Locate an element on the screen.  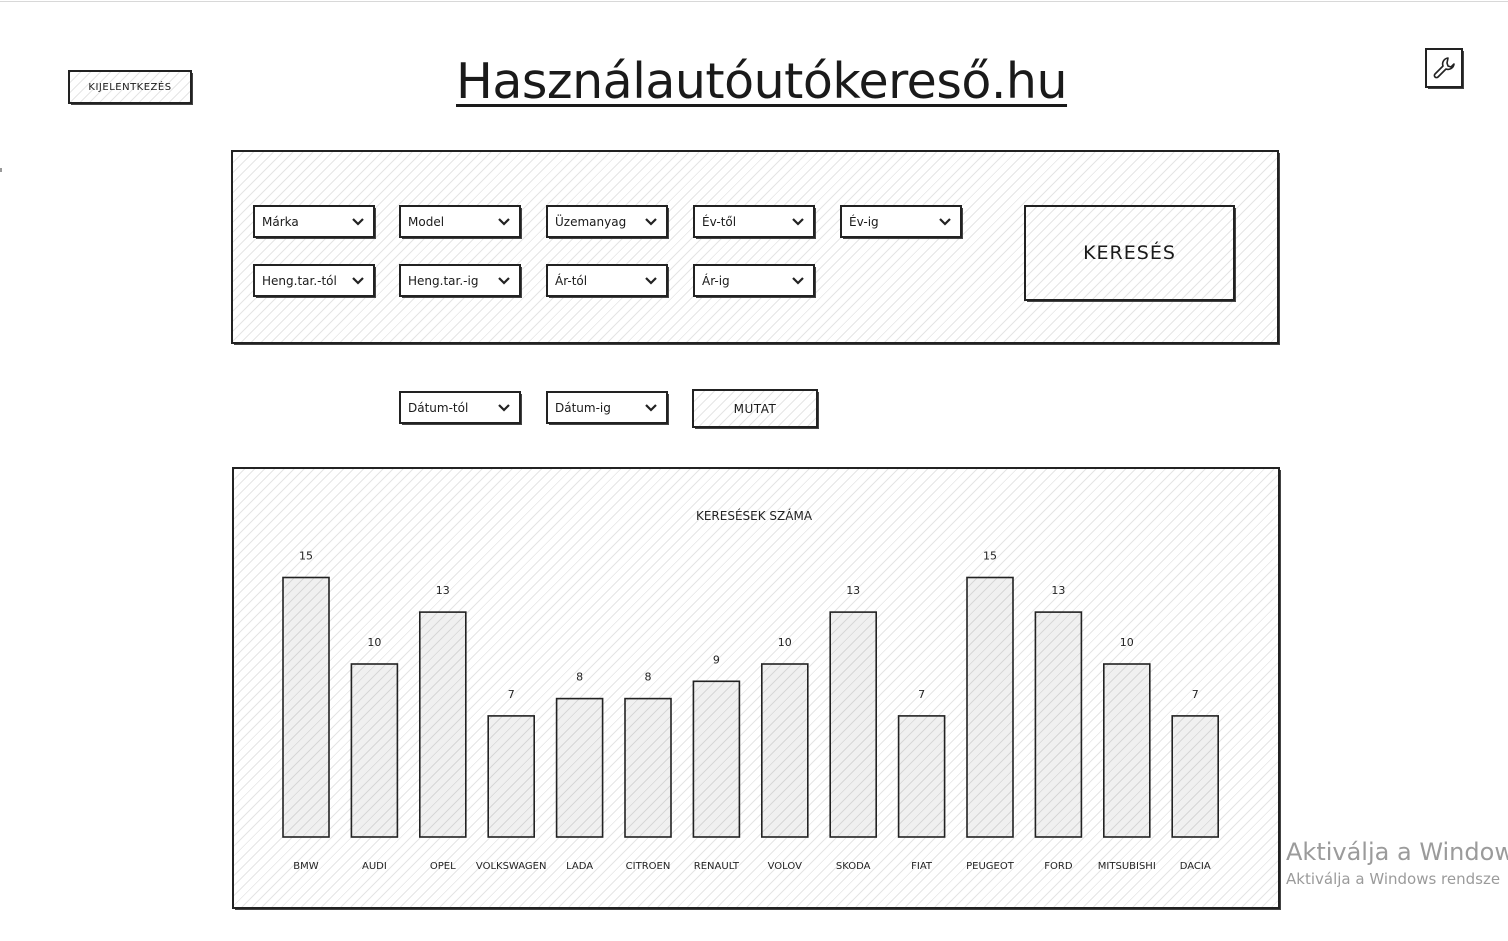
category-label: LADA is located at coordinates (579, 866).